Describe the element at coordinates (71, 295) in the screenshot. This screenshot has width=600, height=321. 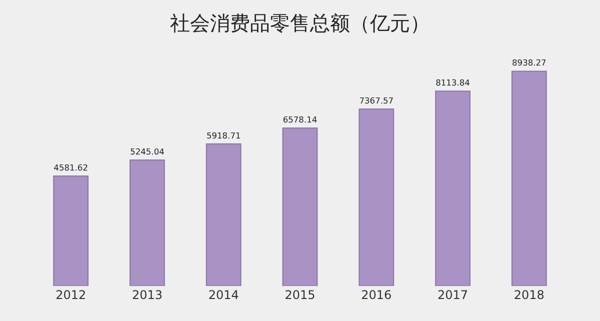
I see `x-tick-label: 2012` at that location.